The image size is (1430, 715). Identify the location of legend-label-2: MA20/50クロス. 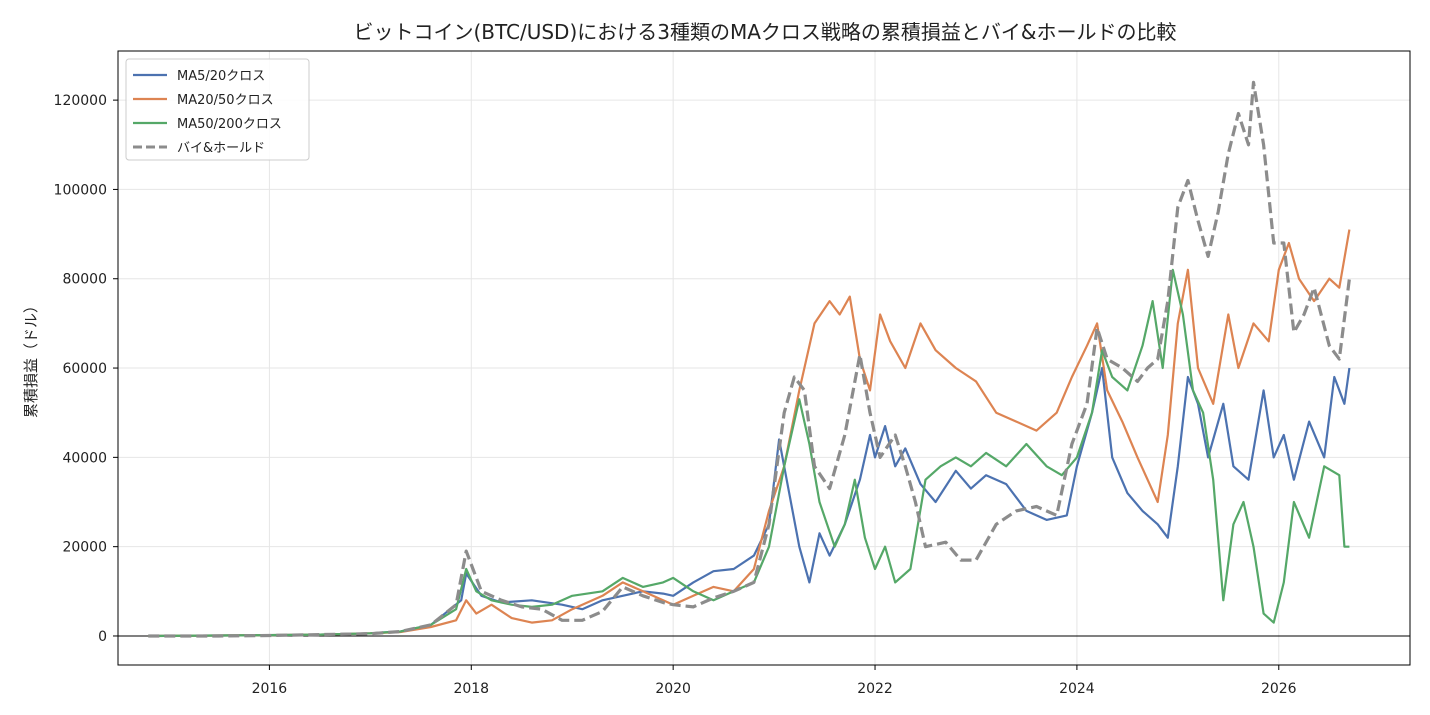
(225, 100).